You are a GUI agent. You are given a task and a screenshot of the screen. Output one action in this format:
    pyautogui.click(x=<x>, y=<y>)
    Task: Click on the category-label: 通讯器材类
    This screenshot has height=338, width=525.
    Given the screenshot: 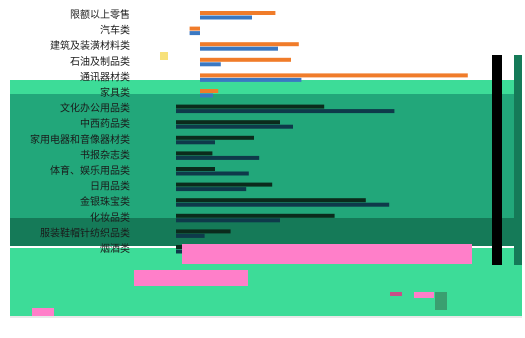 What is the action you would take?
    pyautogui.click(x=105, y=76)
    